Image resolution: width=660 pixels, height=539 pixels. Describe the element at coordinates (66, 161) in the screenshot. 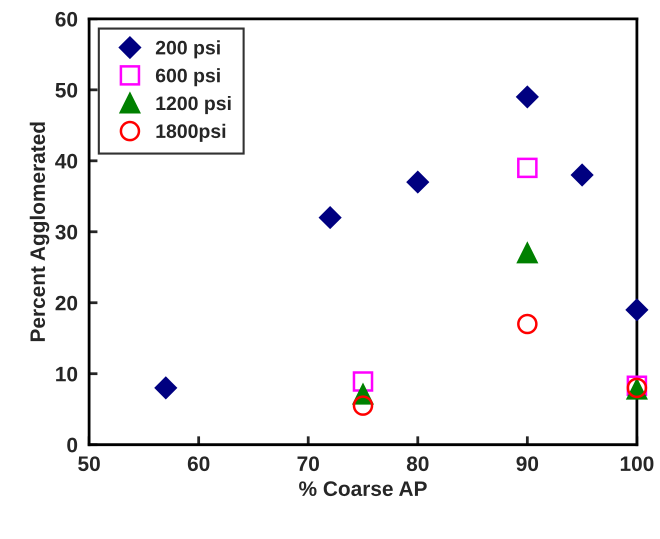

I see `y-tick-label: 40` at that location.